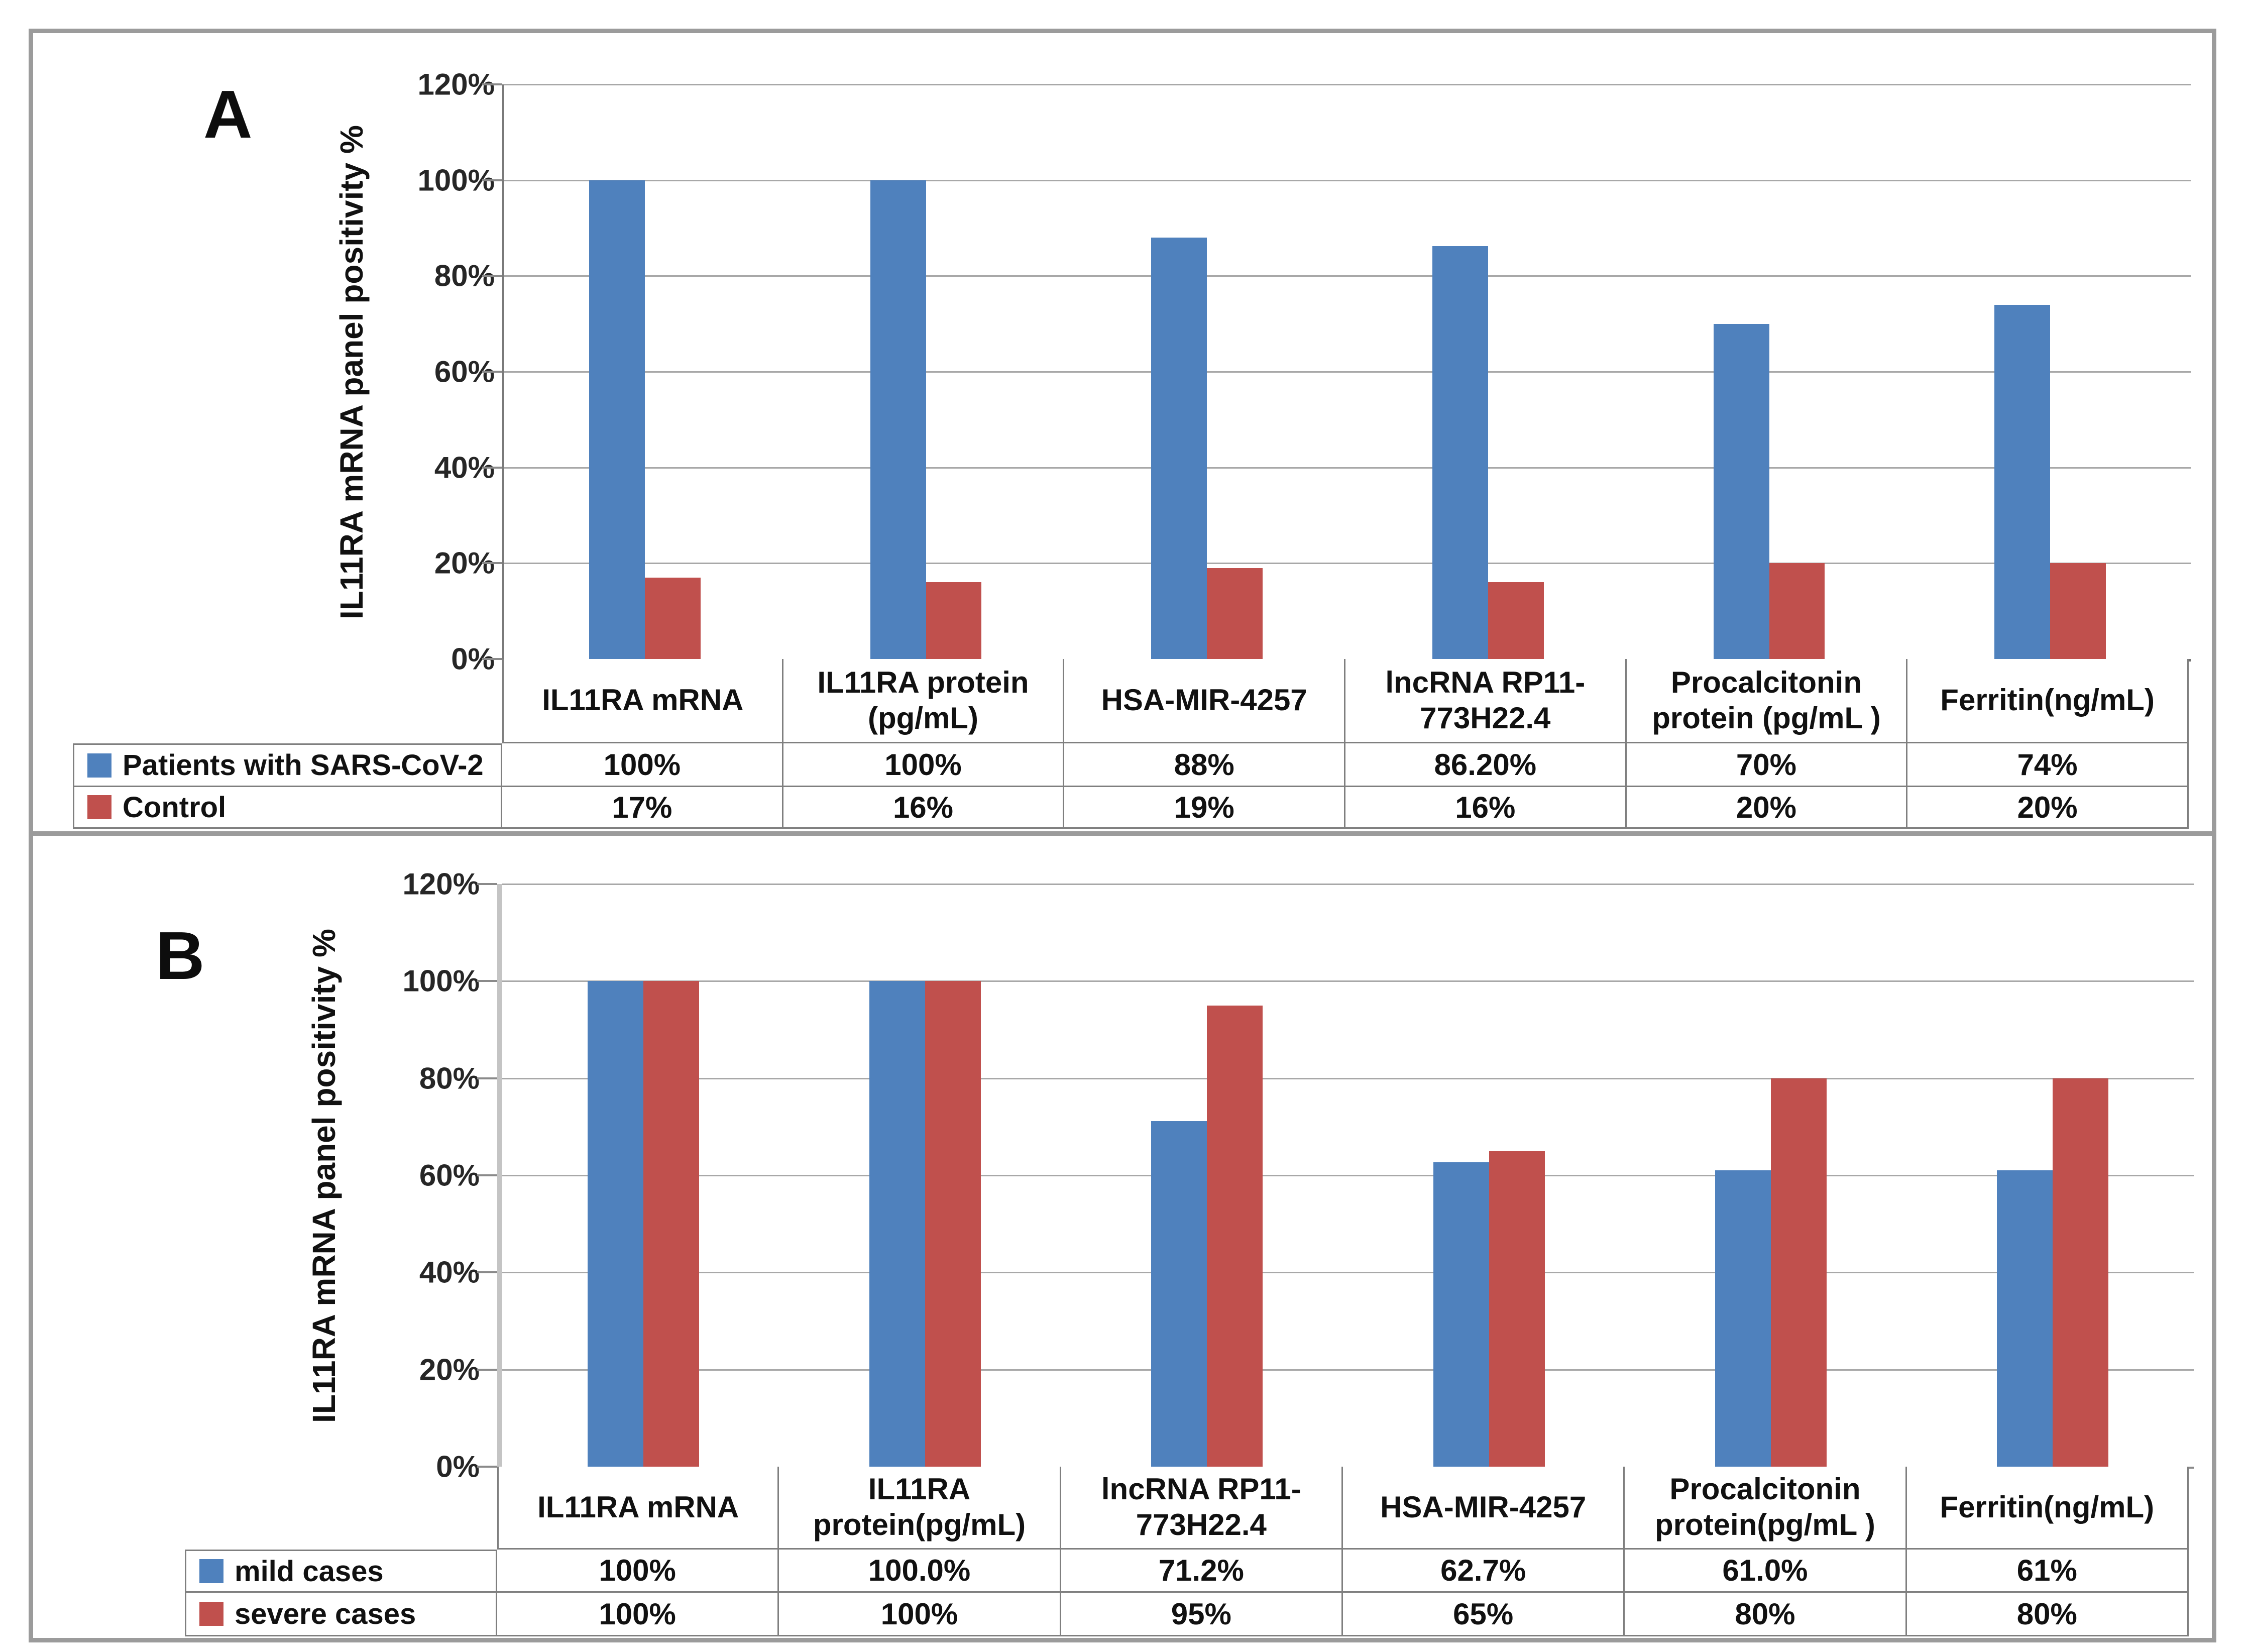 The image size is (2250, 1652). What do you see at coordinates (1766, 1571) in the screenshot?
I see `table-value: 61.0%` at bounding box center [1766, 1571].